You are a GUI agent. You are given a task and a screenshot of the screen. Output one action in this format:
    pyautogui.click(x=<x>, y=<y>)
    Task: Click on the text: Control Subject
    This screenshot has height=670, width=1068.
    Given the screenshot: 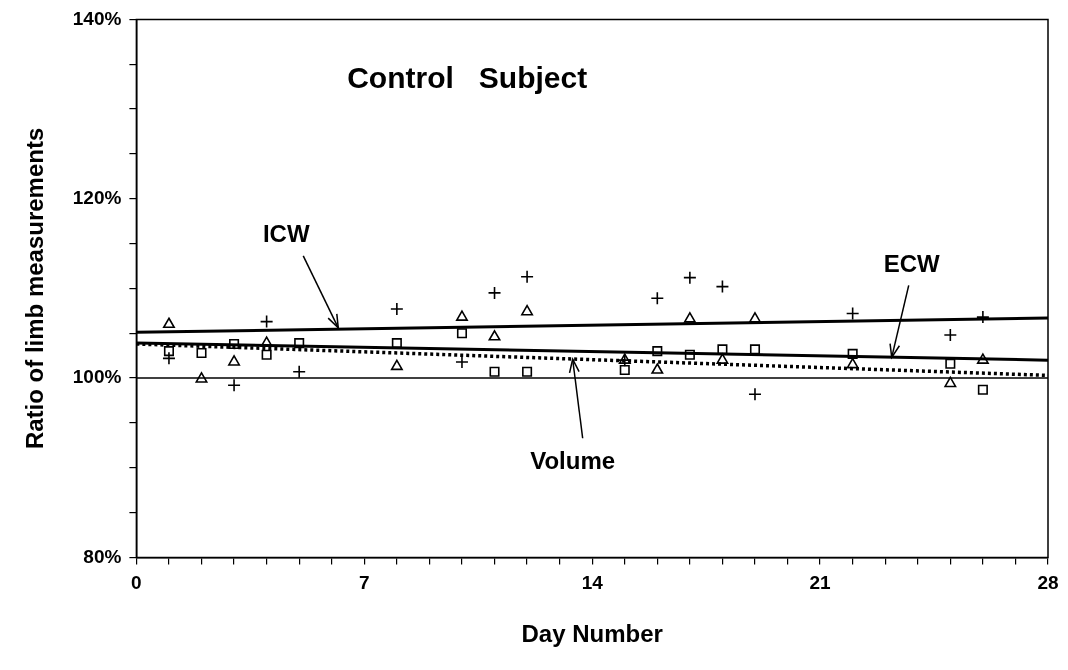 What is the action you would take?
    pyautogui.click(x=467, y=77)
    